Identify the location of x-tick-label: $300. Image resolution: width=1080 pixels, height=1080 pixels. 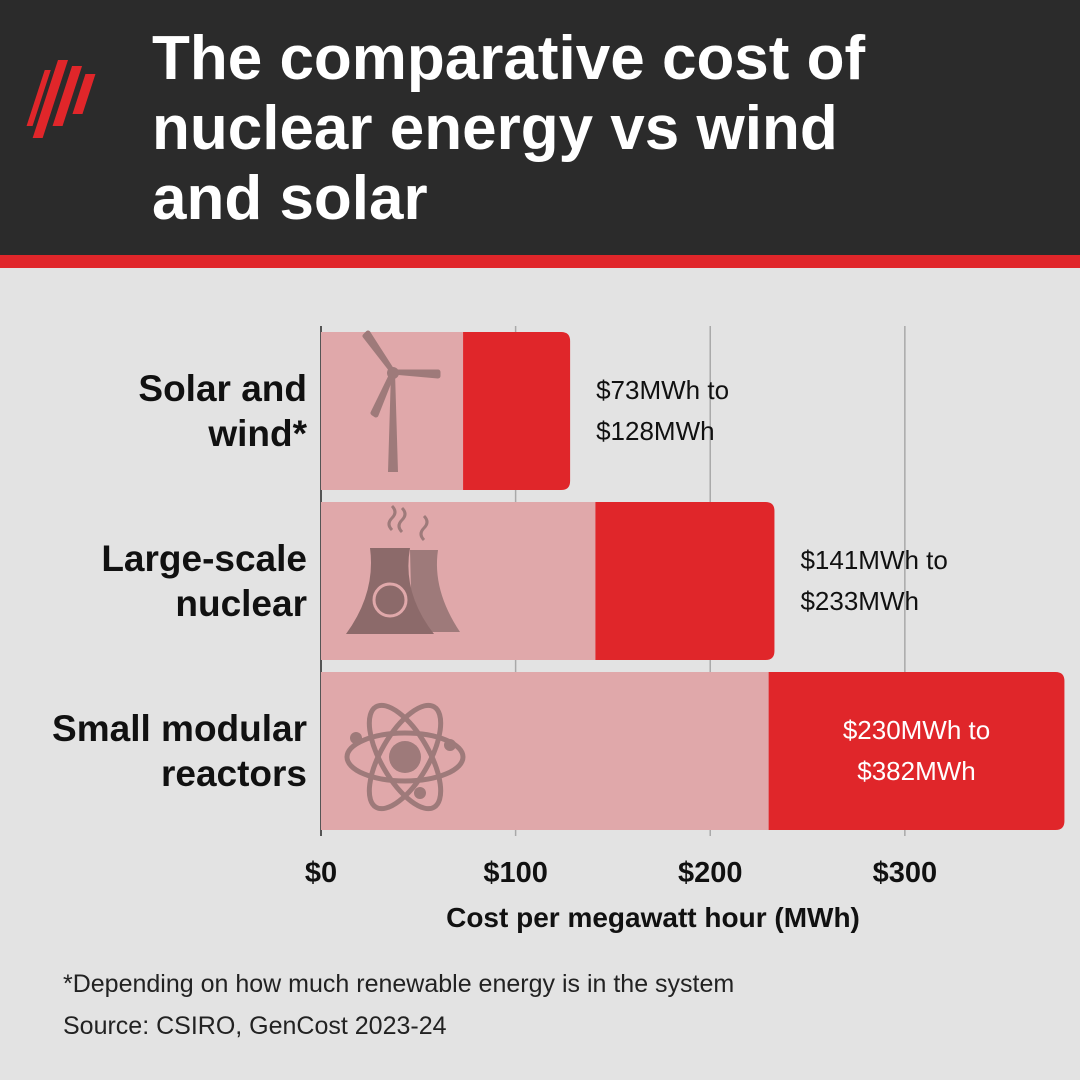
(905, 873).